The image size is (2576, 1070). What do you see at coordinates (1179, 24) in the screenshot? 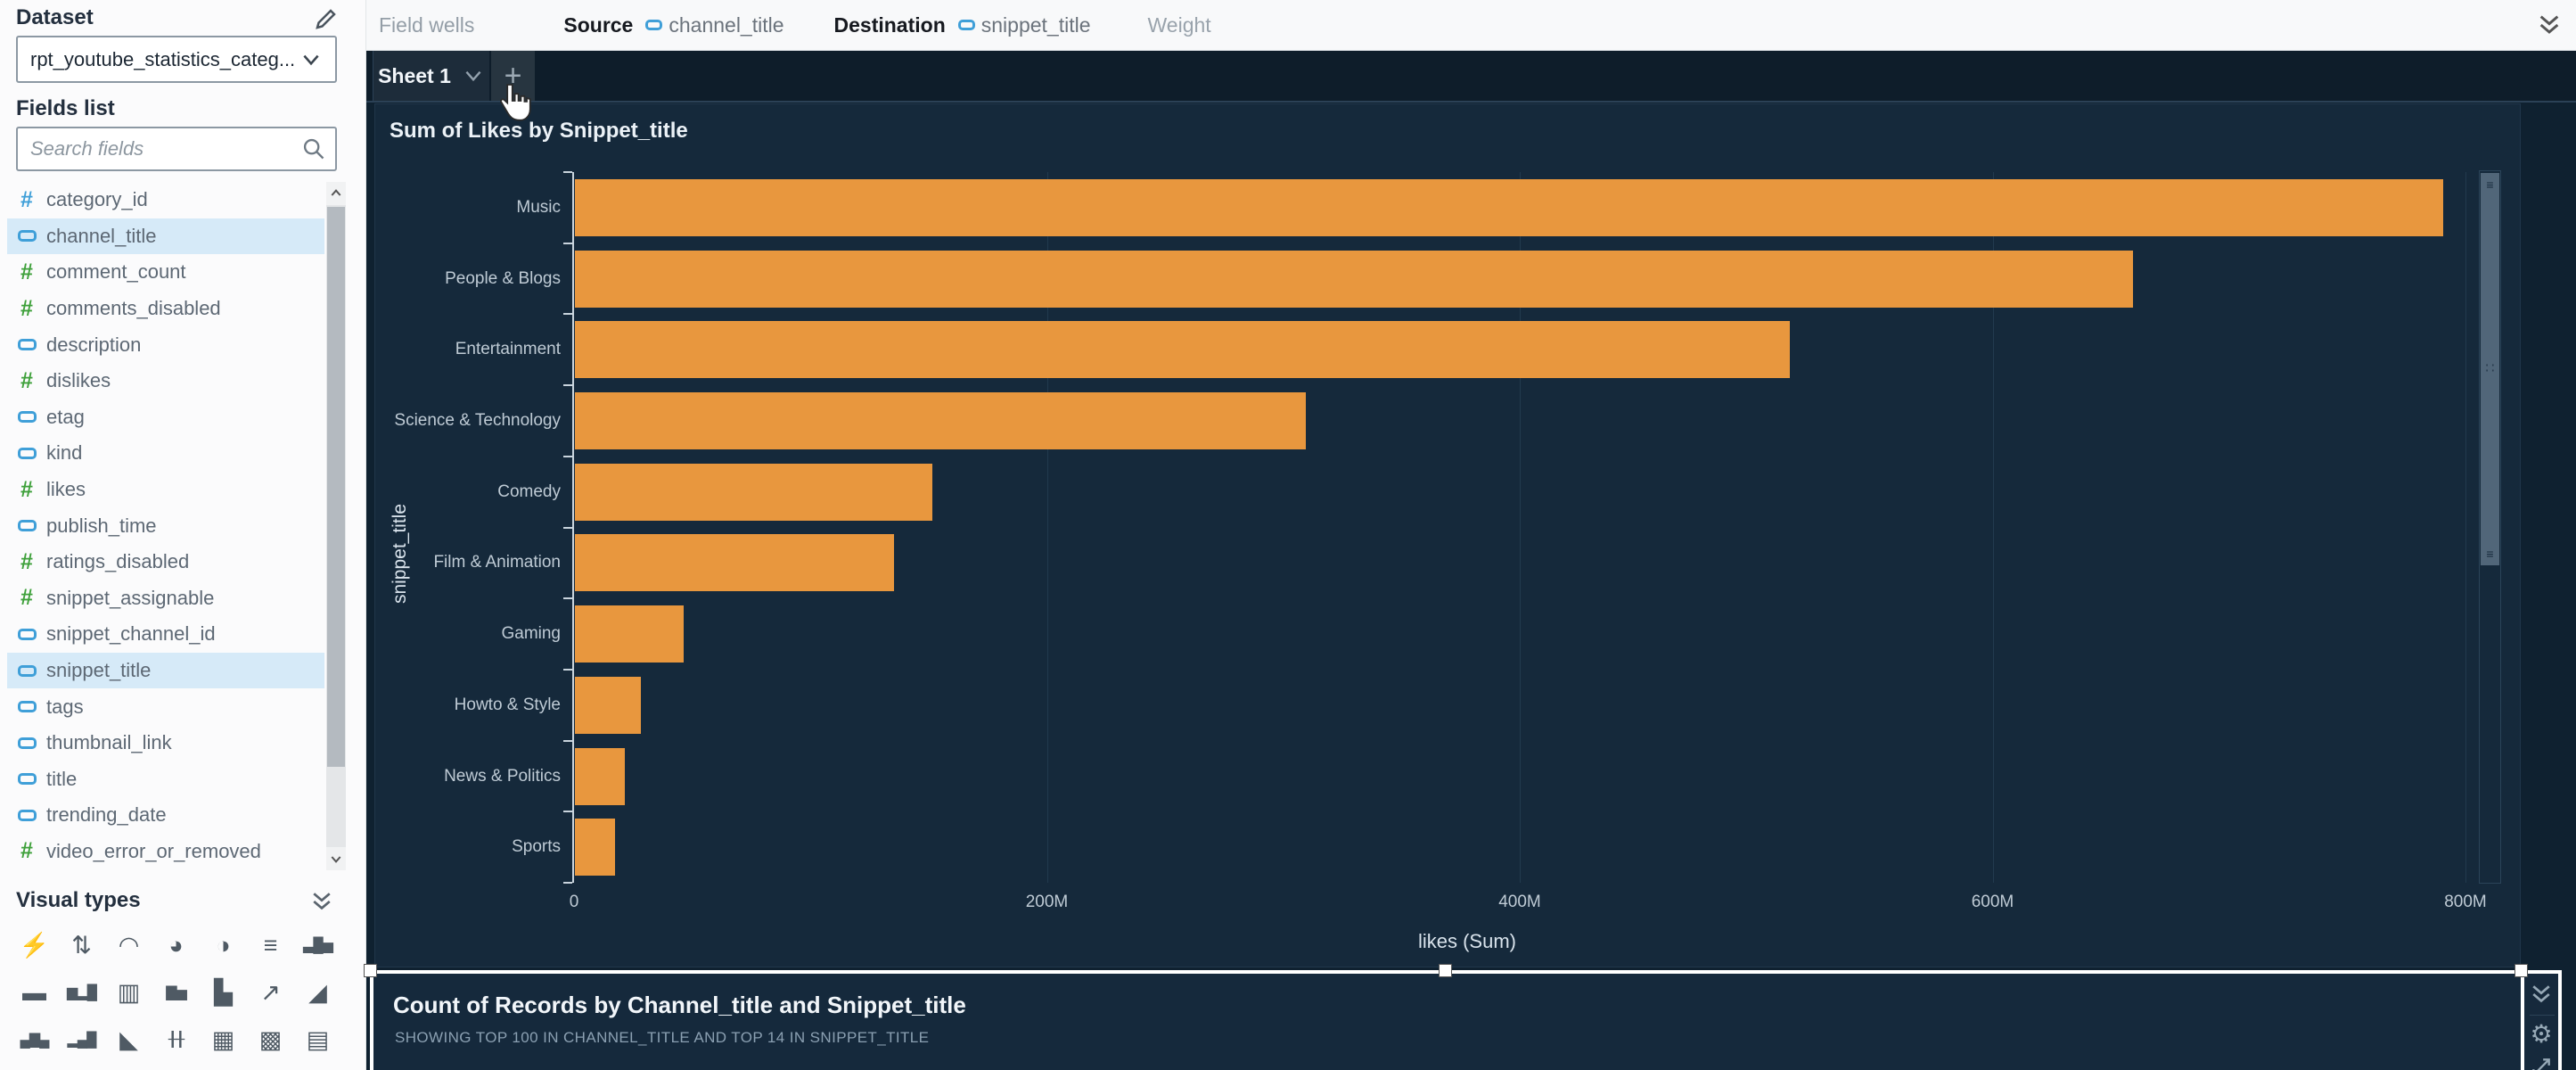
I see `weight-well-label: Weight` at bounding box center [1179, 24].